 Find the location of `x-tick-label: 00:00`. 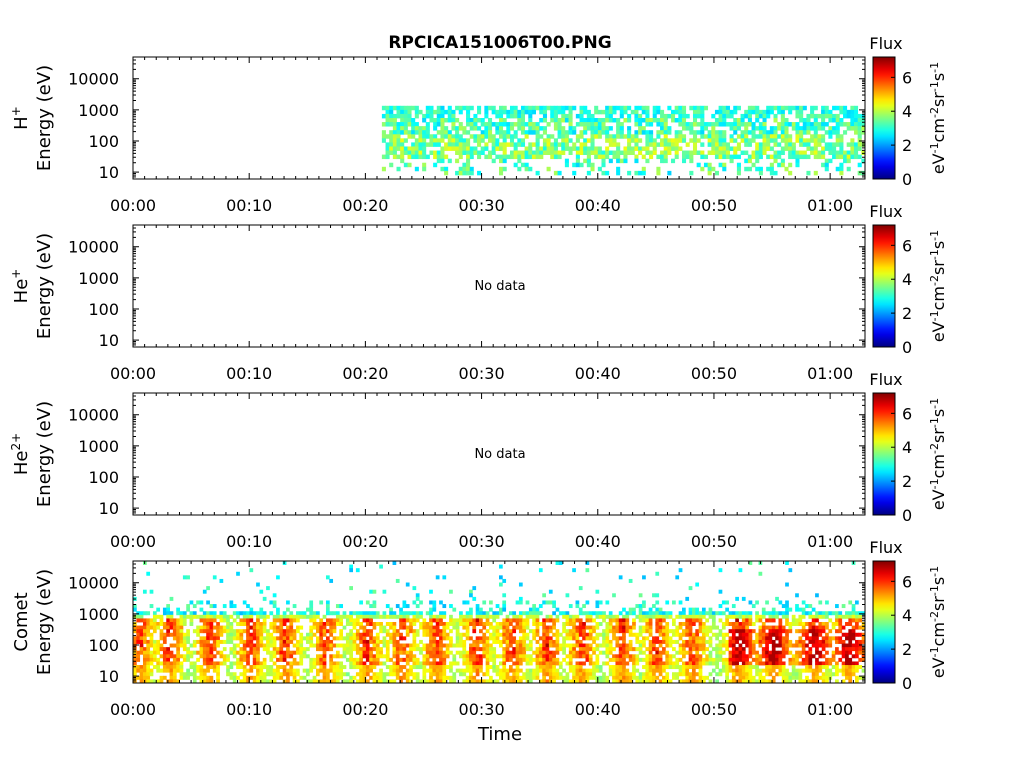

x-tick-label: 00:00 is located at coordinates (133, 205).